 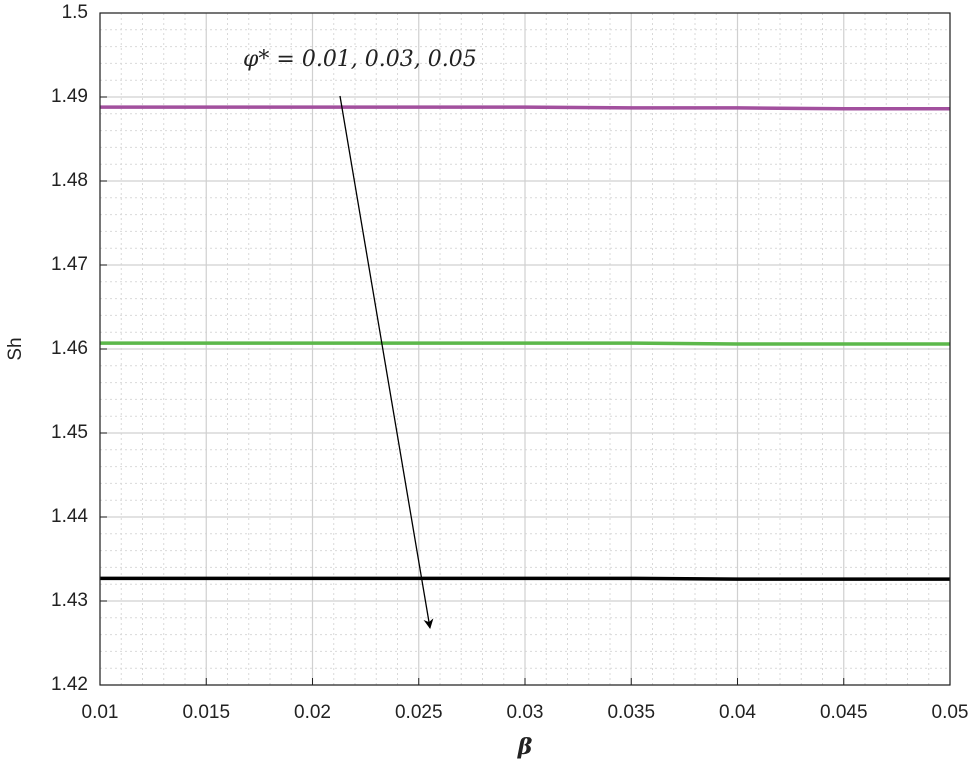 What do you see at coordinates (206, 712) in the screenshot?
I see `x-tick-label: 0.015` at bounding box center [206, 712].